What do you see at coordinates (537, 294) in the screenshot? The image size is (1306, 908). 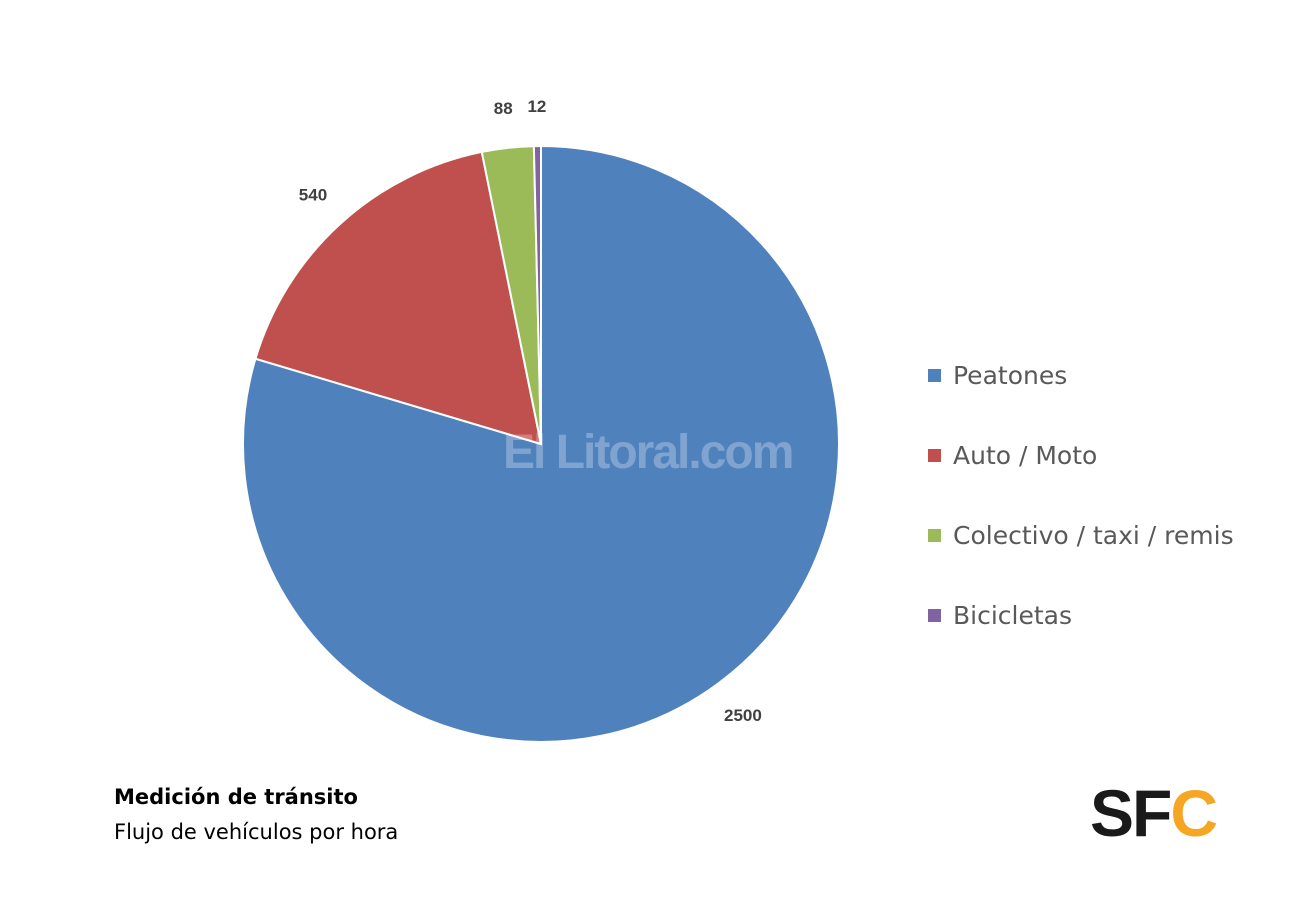 I see `pie-slice-bicicletas` at bounding box center [537, 294].